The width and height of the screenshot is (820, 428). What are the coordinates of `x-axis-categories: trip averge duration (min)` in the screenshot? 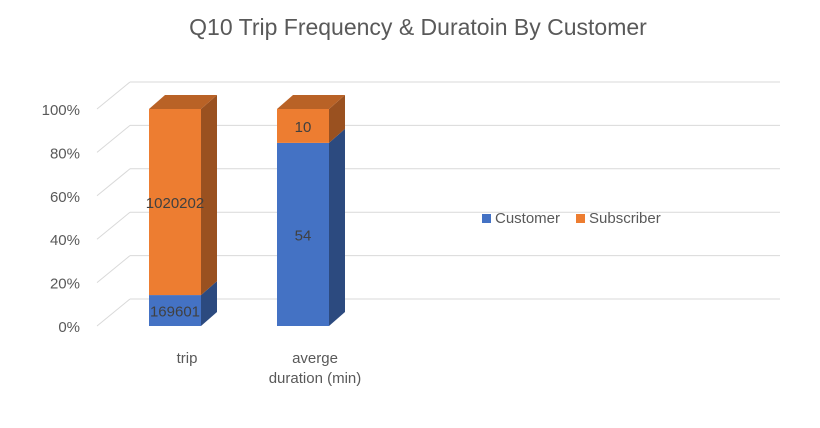 It's located at (269, 368).